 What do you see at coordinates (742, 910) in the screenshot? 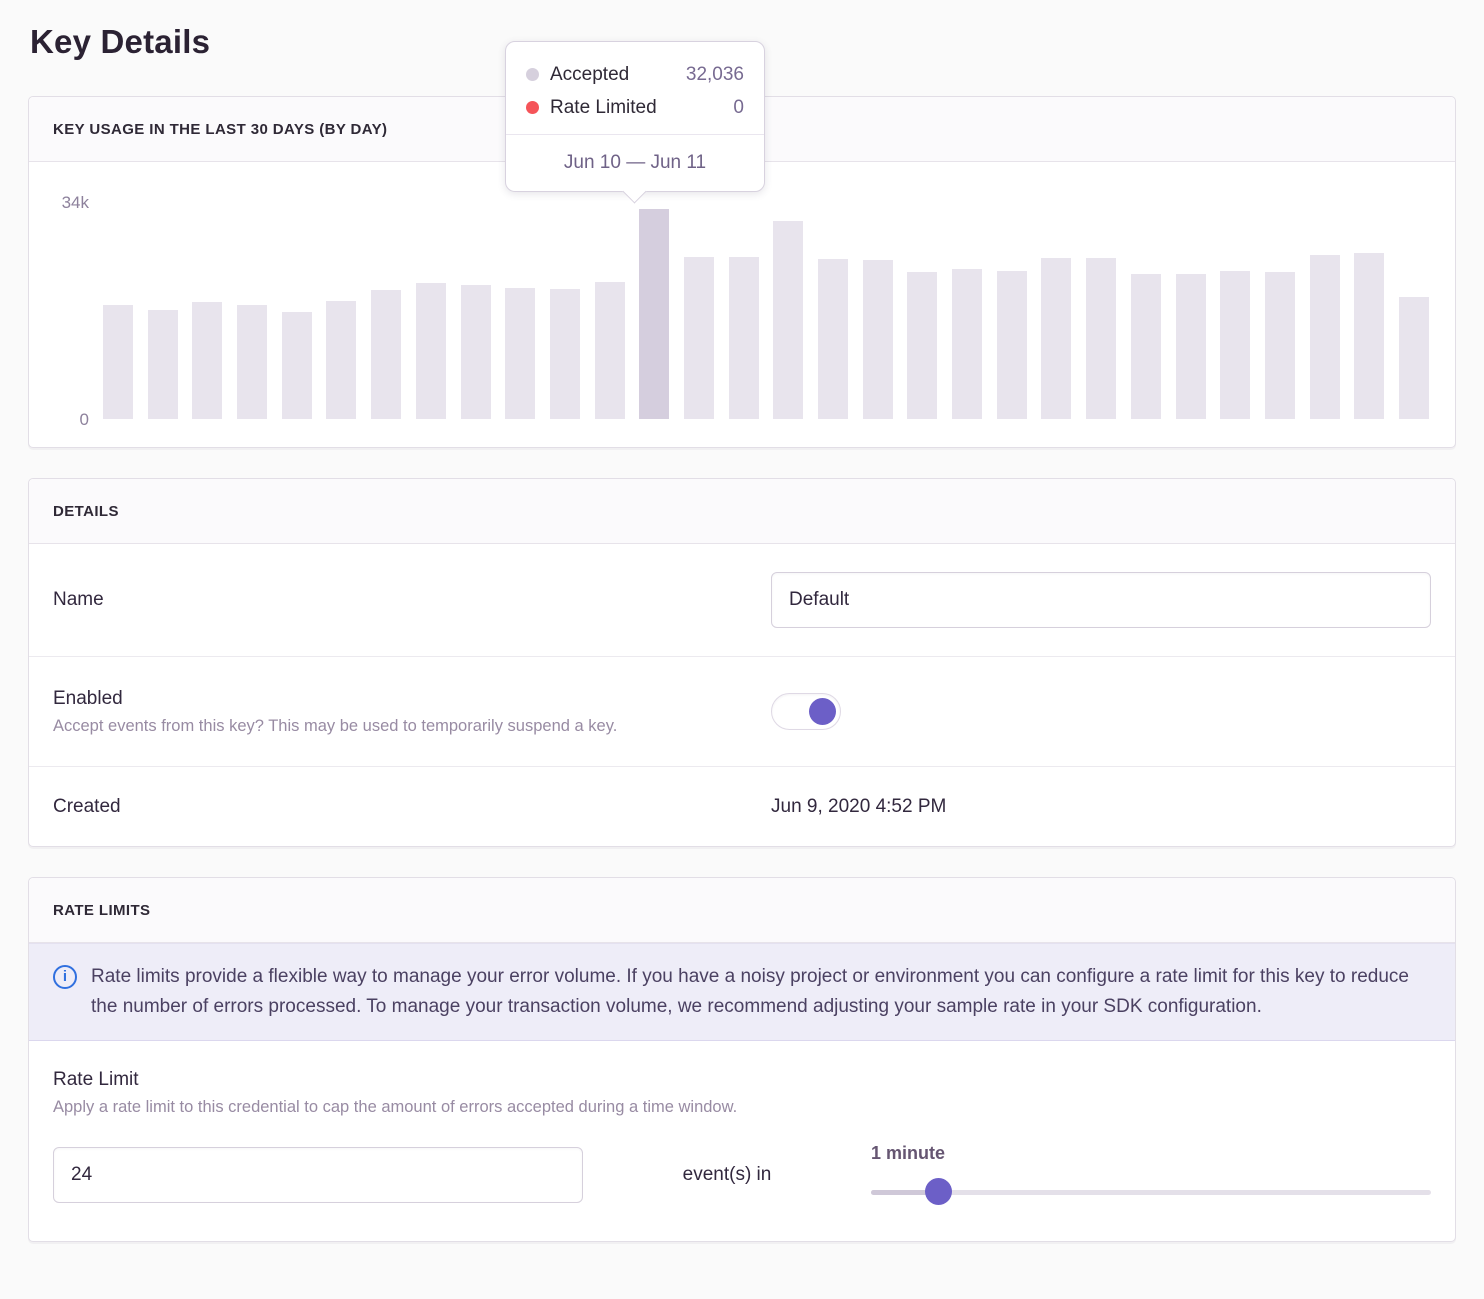
I see `rate-limits-panel-header: RATE LIMITS` at bounding box center [742, 910].